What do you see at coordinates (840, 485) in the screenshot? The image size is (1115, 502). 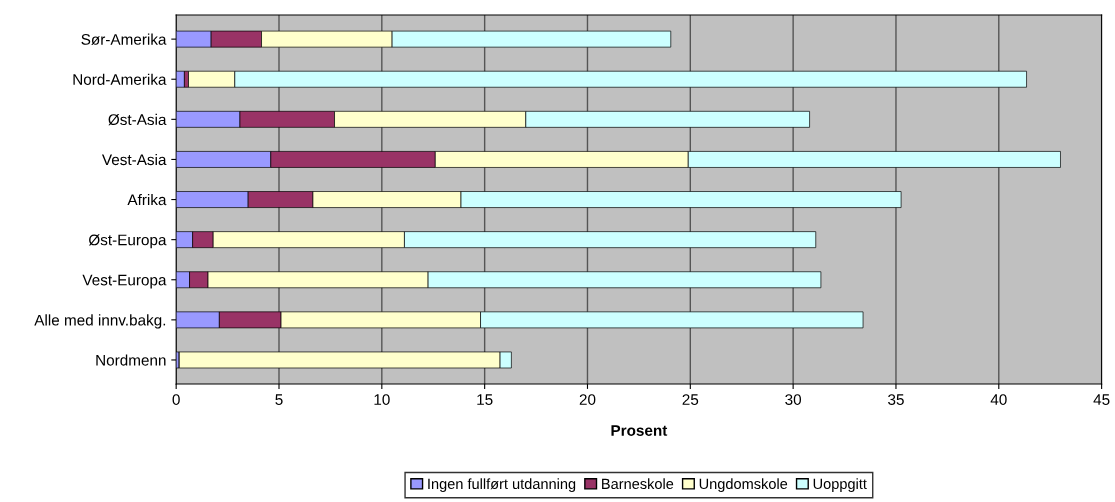 I see `legend-label: Uoppgitt` at bounding box center [840, 485].